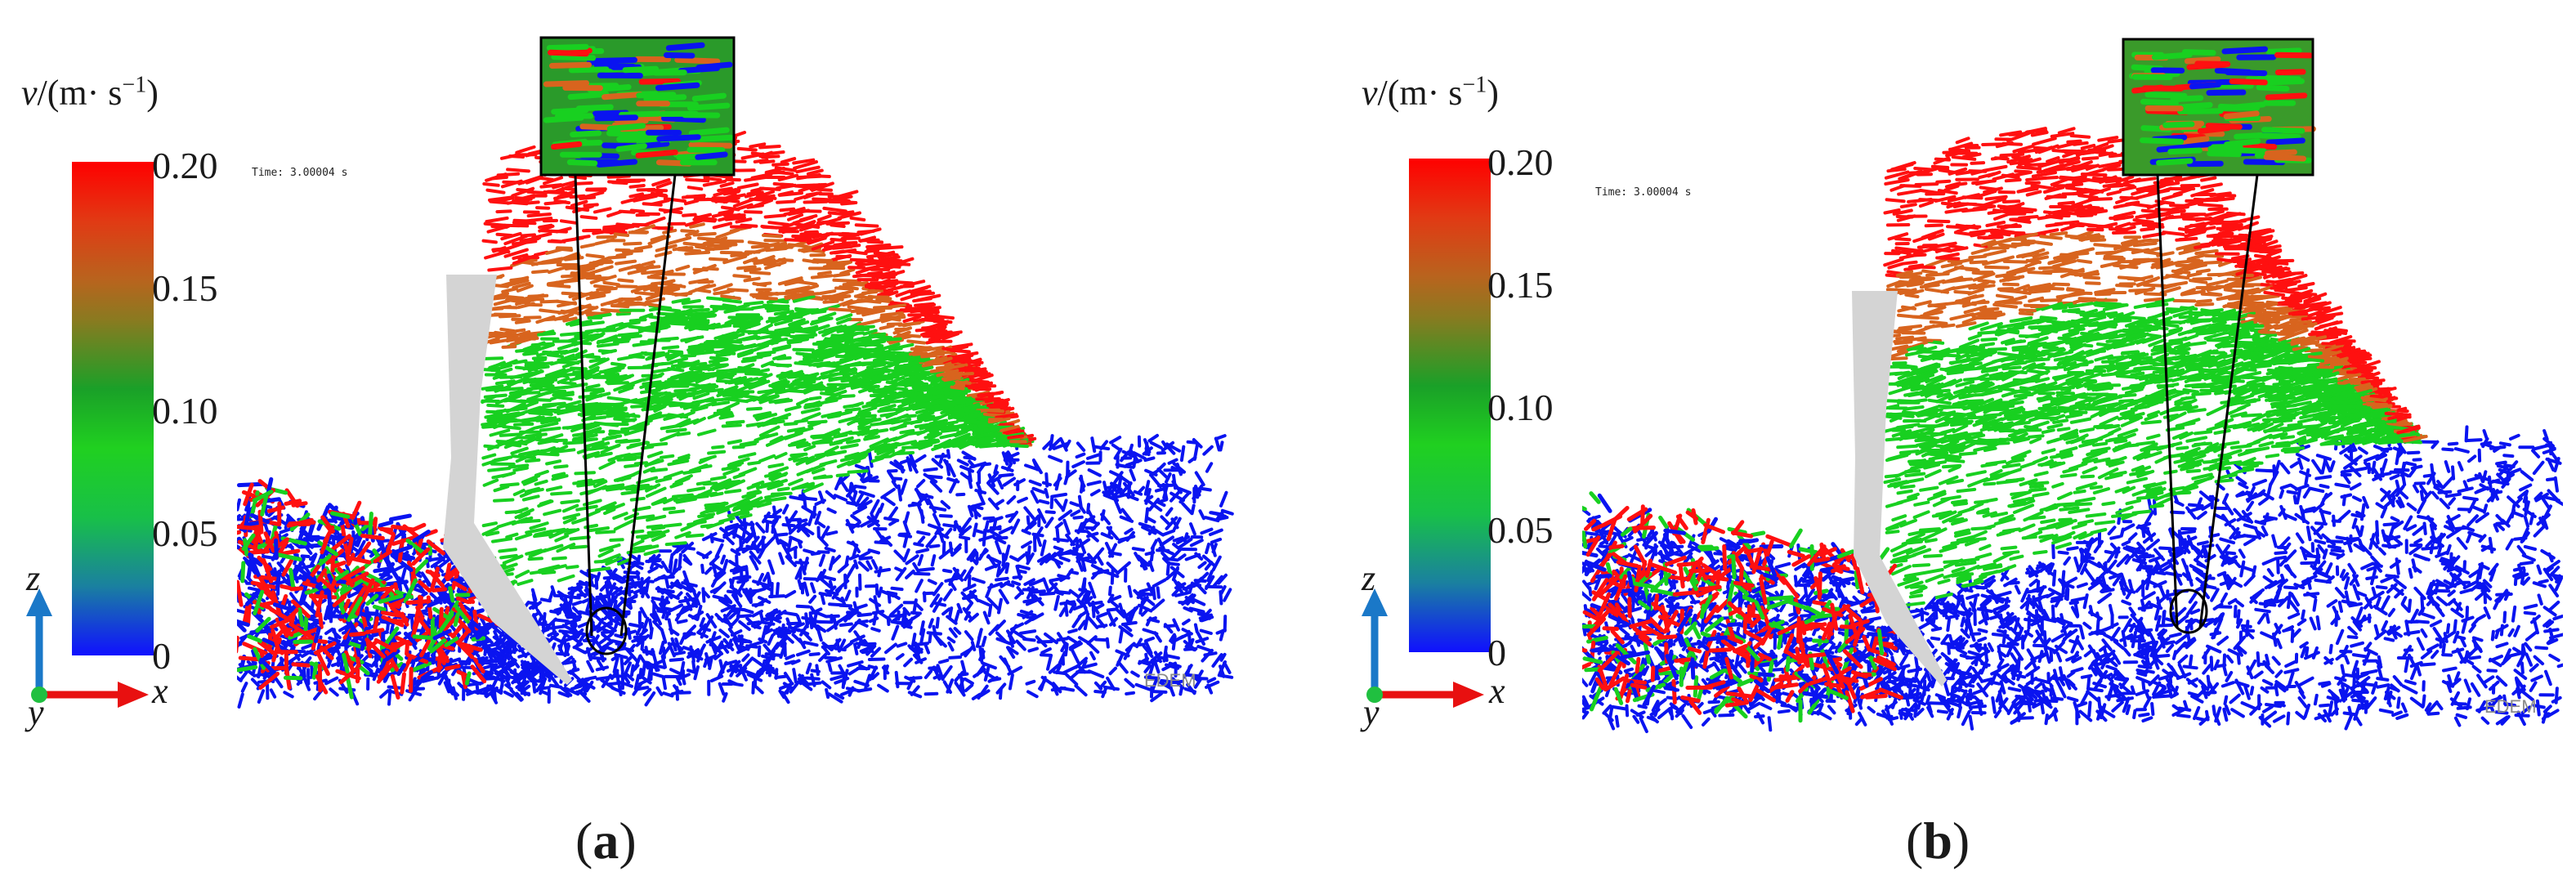 The height and width of the screenshot is (890, 2576). What do you see at coordinates (1938, 841) in the screenshot?
I see `panel-caption-b: (b)` at bounding box center [1938, 841].